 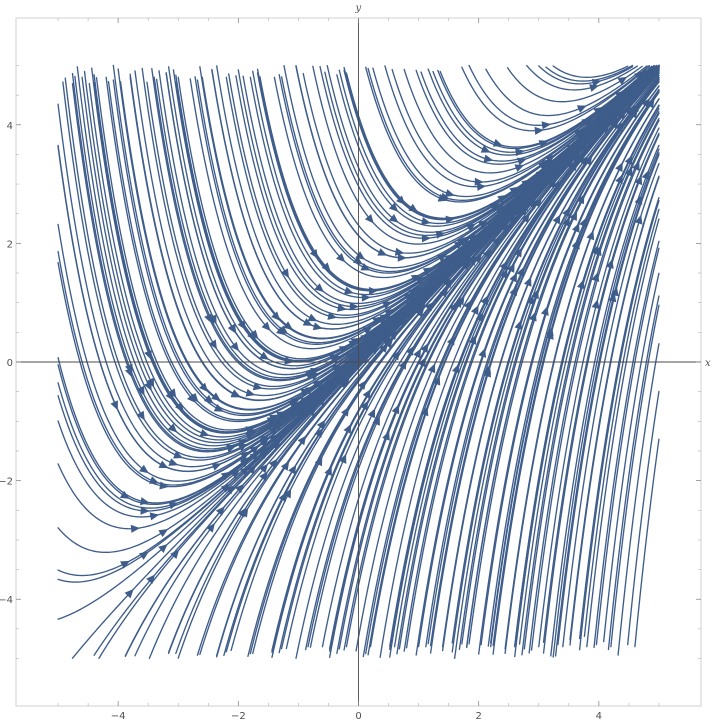 I want to click on y-tick-label: 0, so click(x=10, y=363).